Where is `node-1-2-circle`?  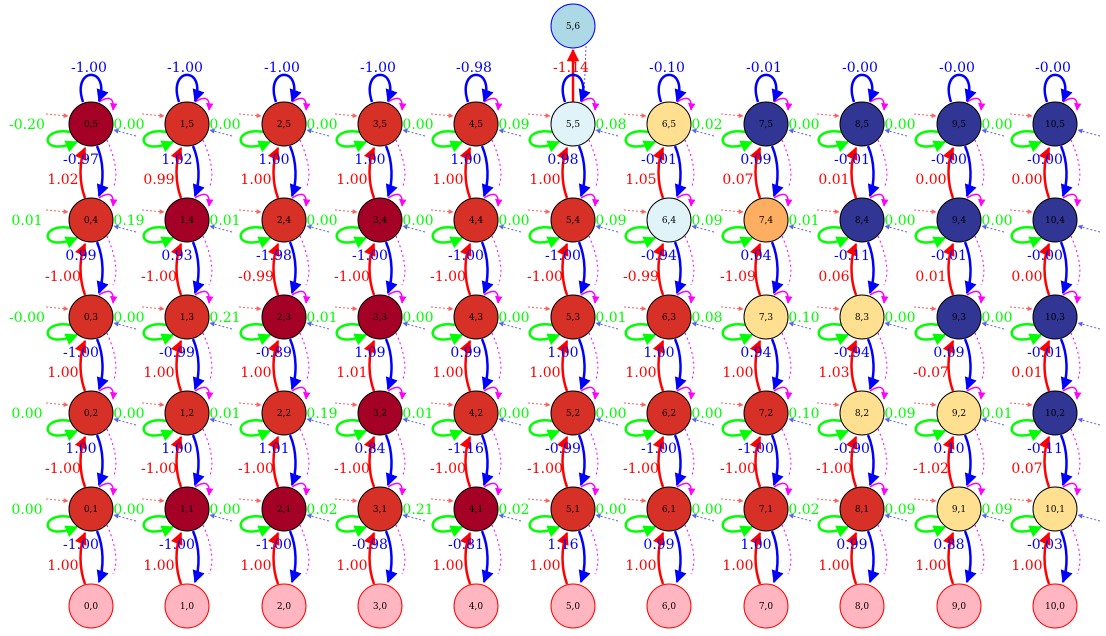 node-1-2-circle is located at coordinates (187, 413).